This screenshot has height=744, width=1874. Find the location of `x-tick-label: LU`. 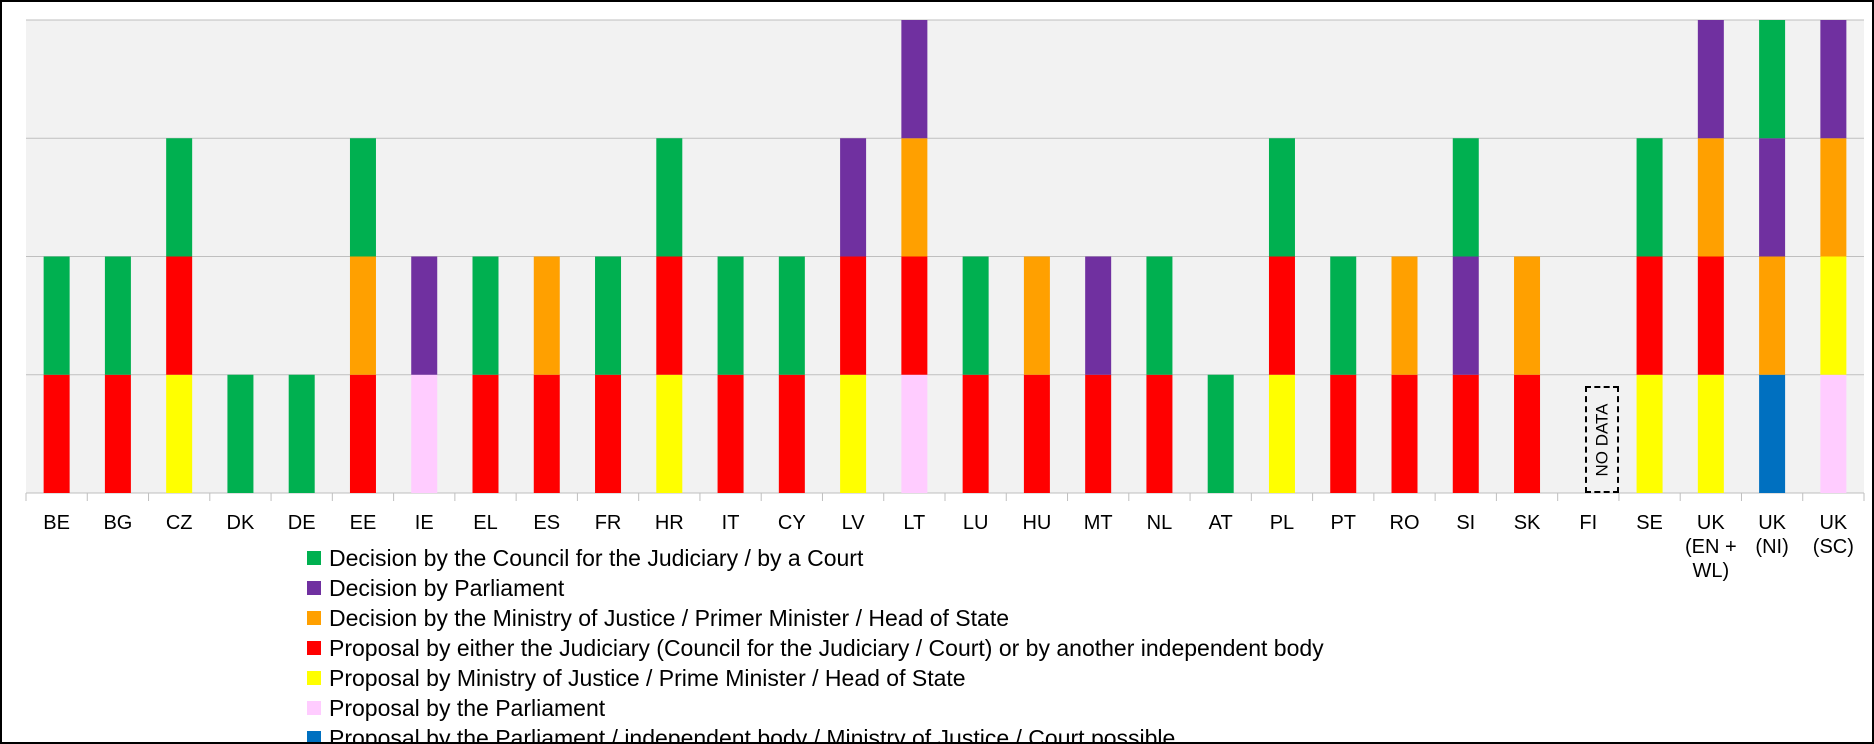

x-tick-label: LU is located at coordinates (975, 523).